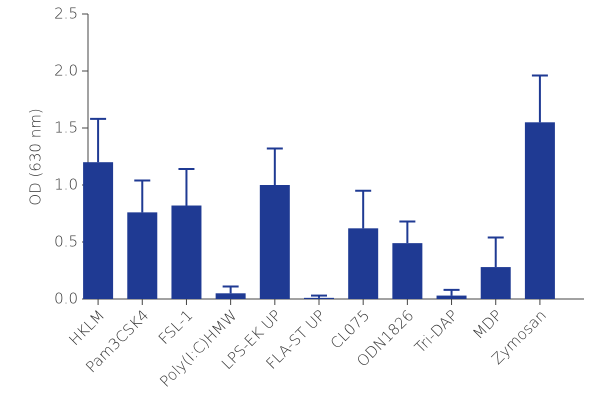  I want to click on x-tick-label: MDP, so click(487, 324).